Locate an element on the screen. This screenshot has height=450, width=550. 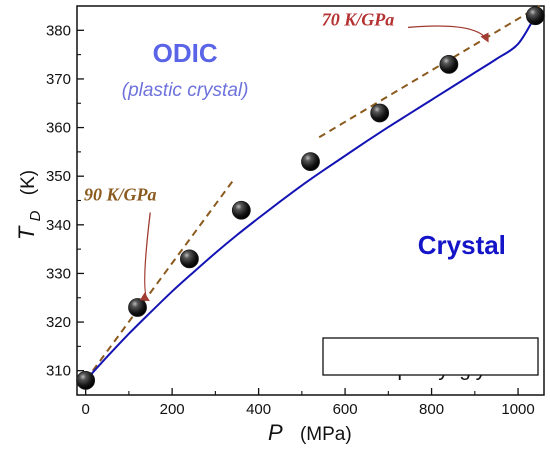
x-tick-label: 800 is located at coordinates (431, 409).